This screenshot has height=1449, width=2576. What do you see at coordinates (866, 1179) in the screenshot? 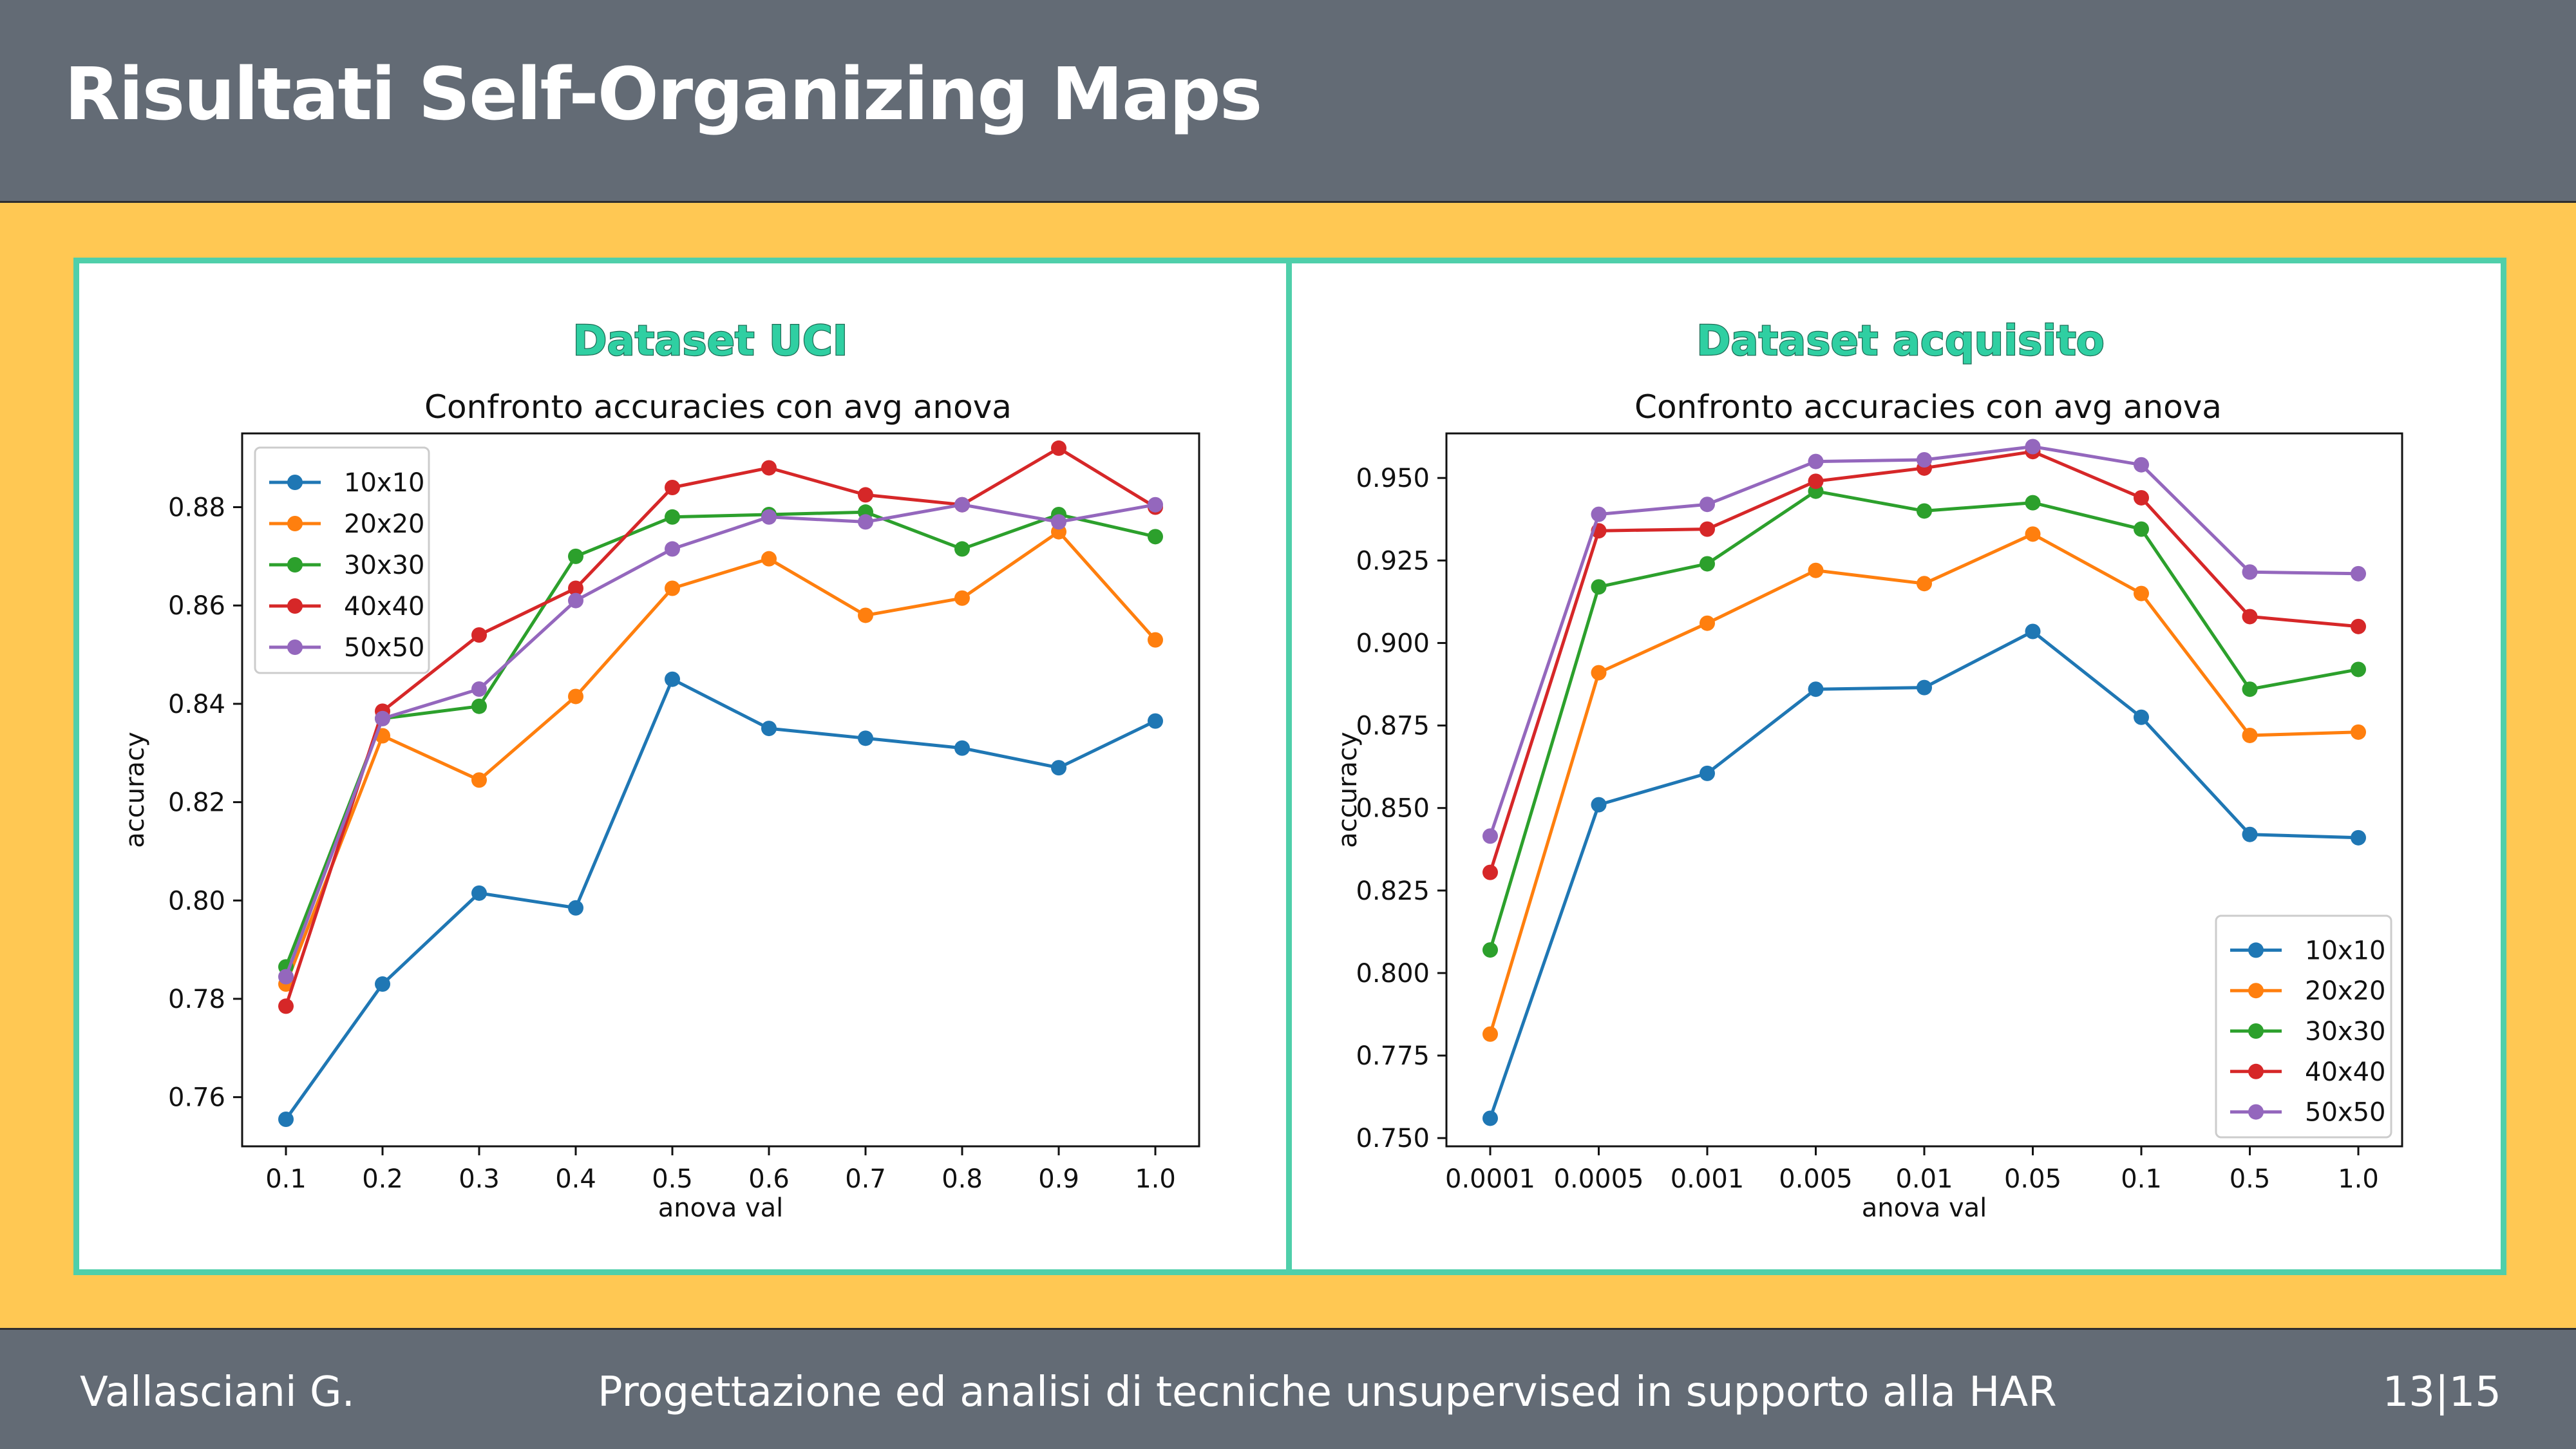
I see `x-tick-label: 0.7` at bounding box center [866, 1179].